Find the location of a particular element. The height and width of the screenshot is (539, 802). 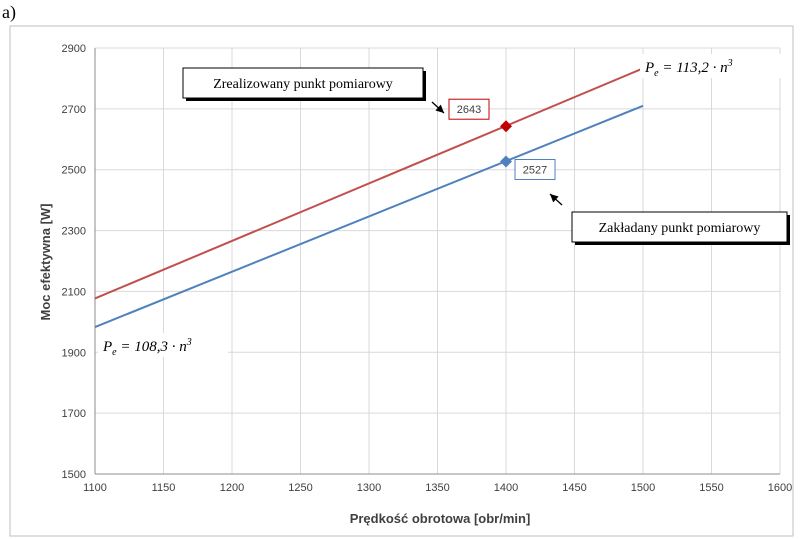

x-tick-label: 1300 is located at coordinates (369, 488).